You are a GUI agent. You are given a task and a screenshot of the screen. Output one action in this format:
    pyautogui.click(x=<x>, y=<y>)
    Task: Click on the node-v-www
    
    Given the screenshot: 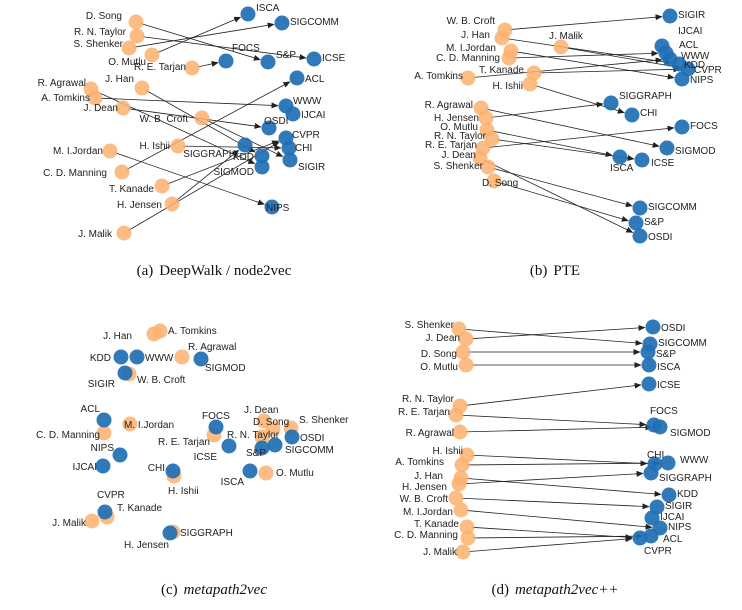 What is the action you would take?
    pyautogui.click(x=137, y=357)
    